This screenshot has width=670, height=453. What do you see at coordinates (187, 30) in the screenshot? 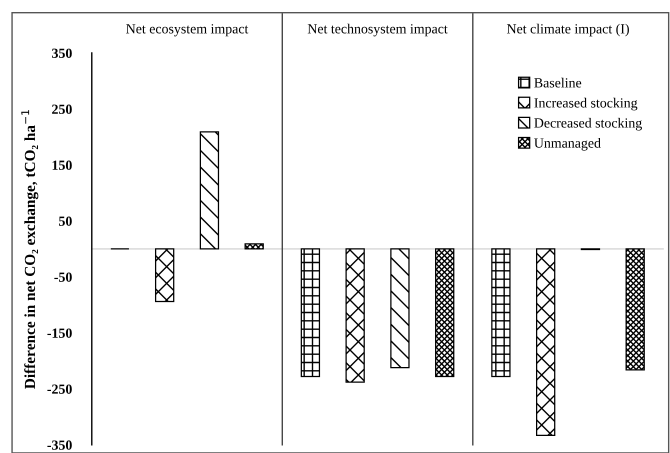
I see `x-tick-label: Net ecosystem impact` at bounding box center [187, 30].